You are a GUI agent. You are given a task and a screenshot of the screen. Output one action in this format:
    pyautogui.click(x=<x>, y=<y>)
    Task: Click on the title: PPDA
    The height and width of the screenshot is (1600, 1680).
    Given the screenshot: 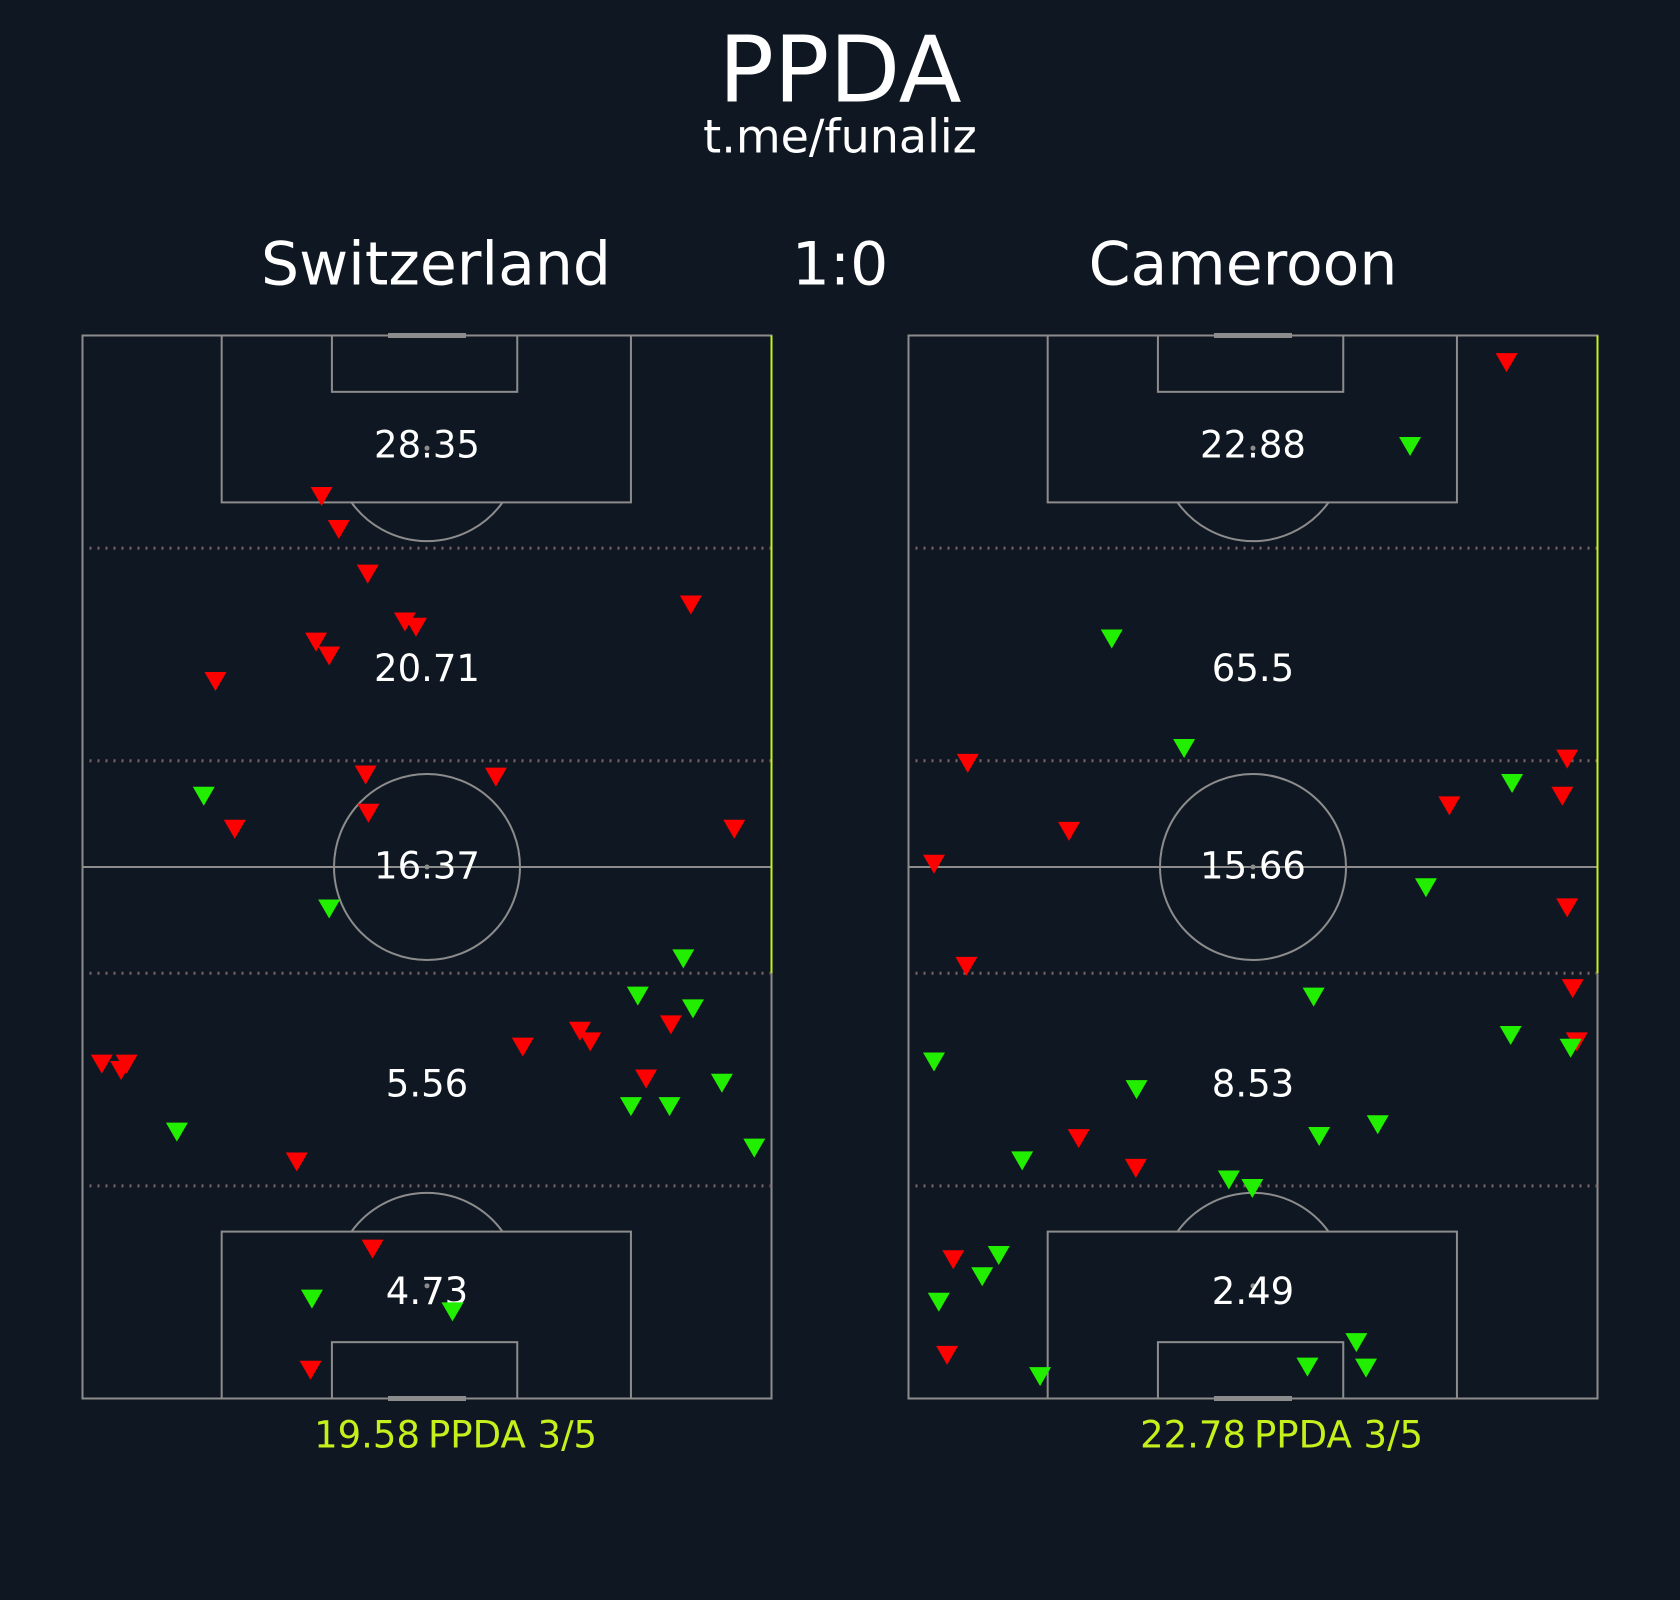 What is the action you would take?
    pyautogui.click(x=839, y=69)
    